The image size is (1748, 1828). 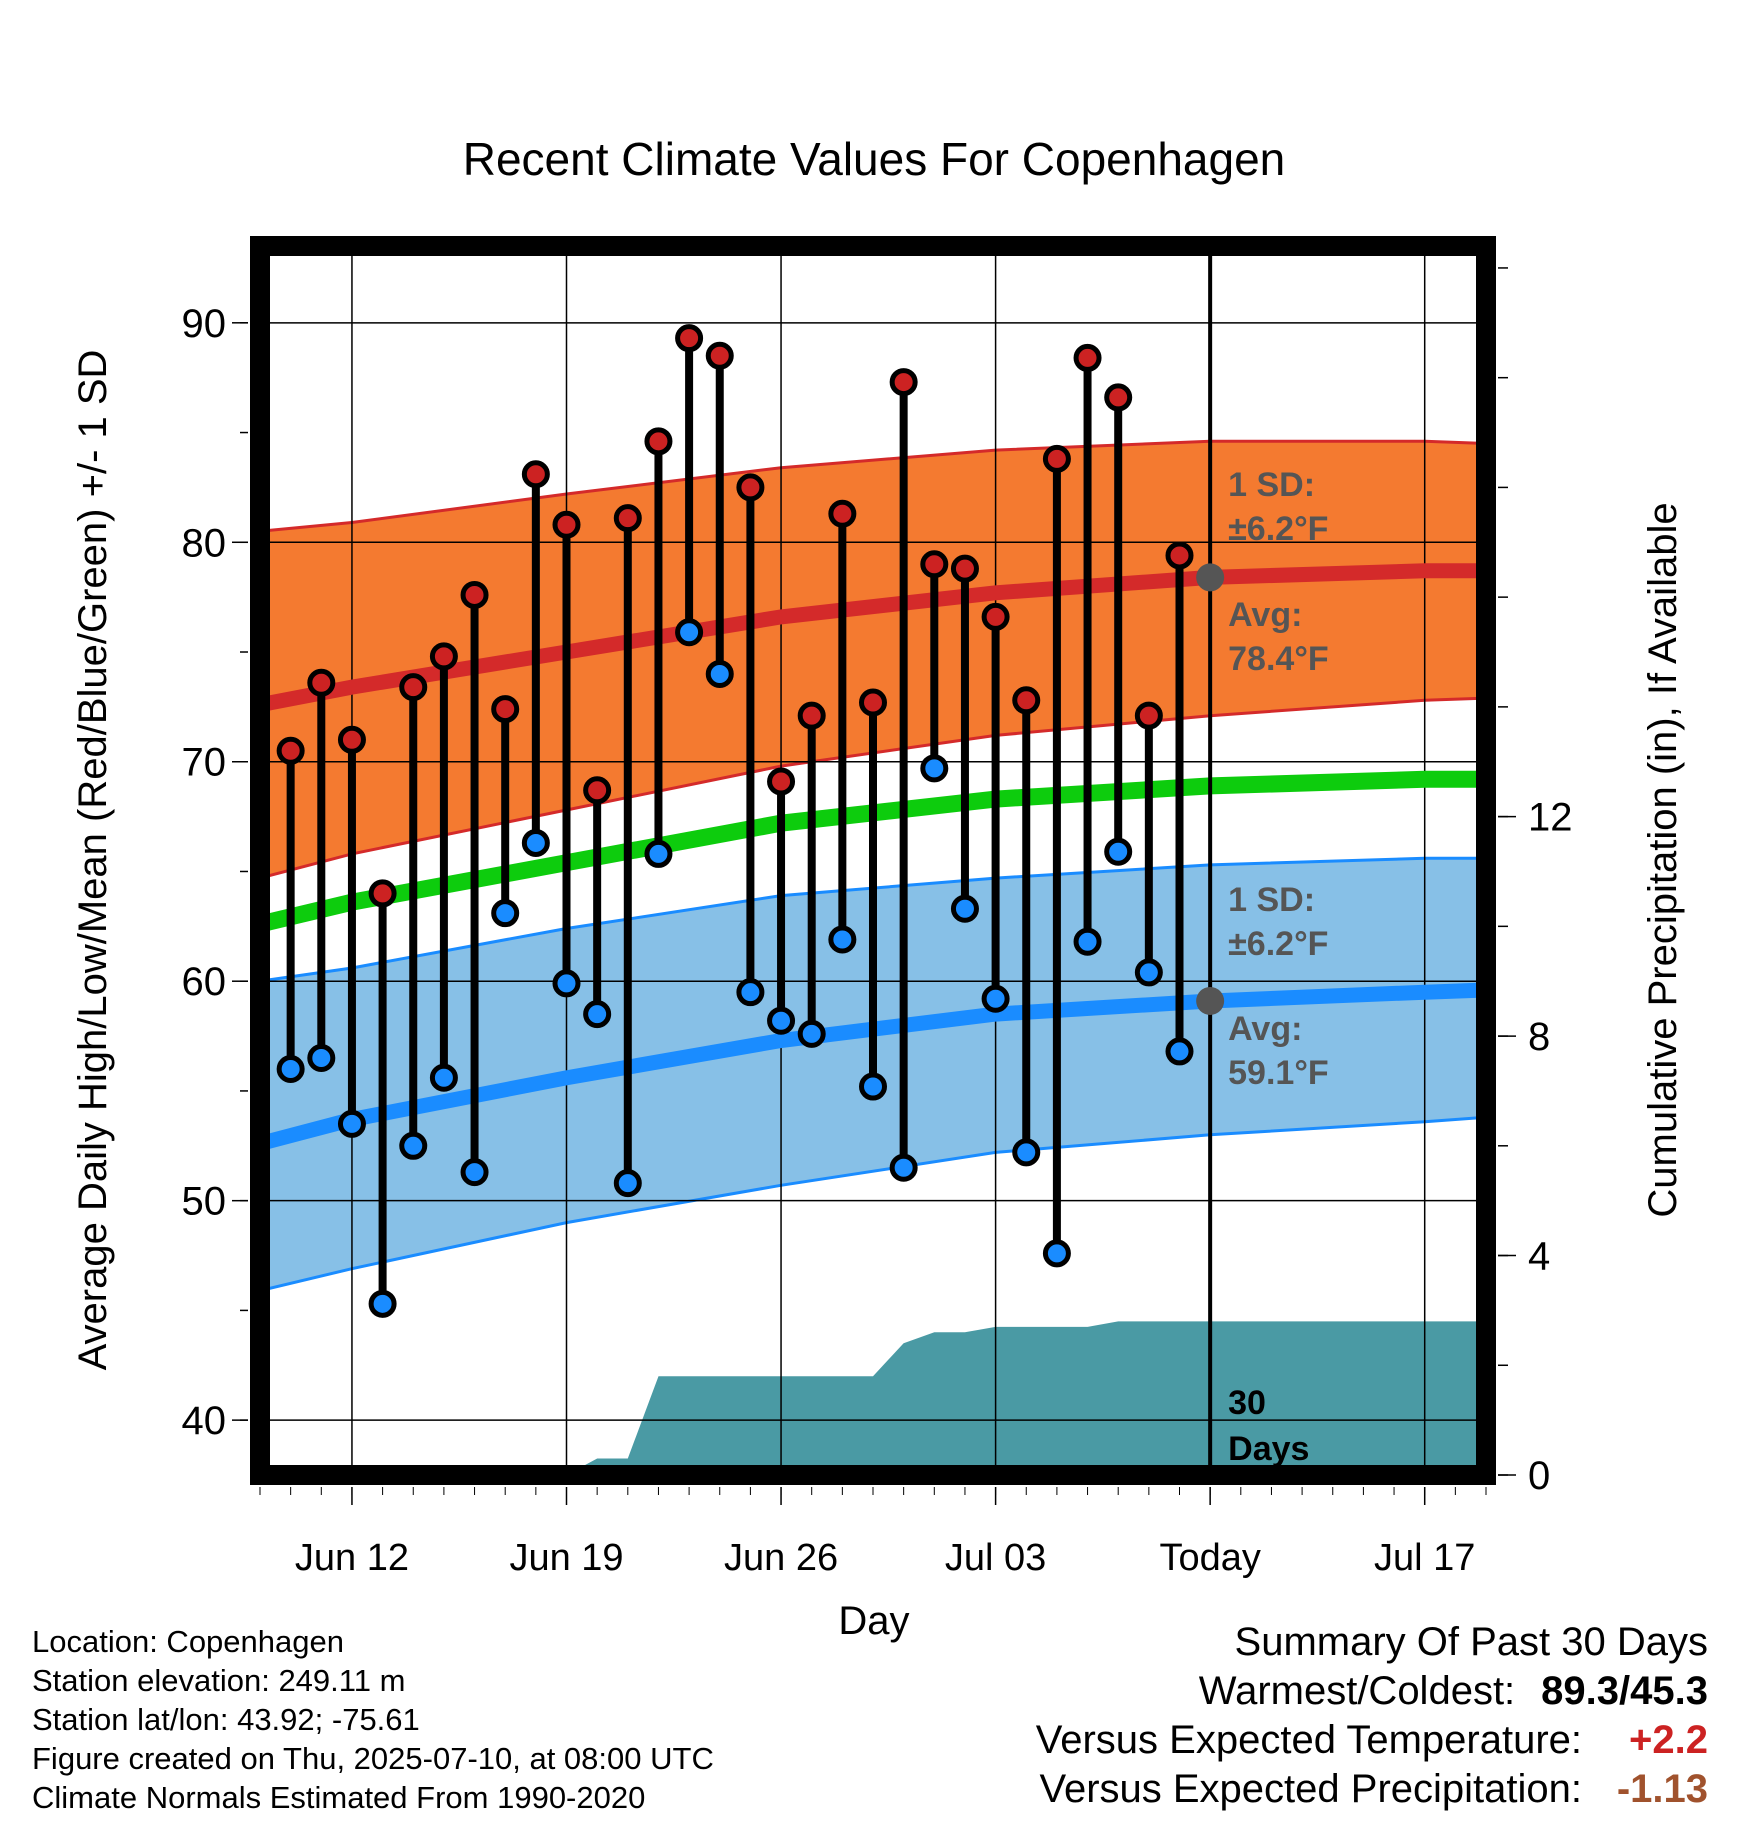 I want to click on y-tick-label: 60, so click(x=204, y=982).